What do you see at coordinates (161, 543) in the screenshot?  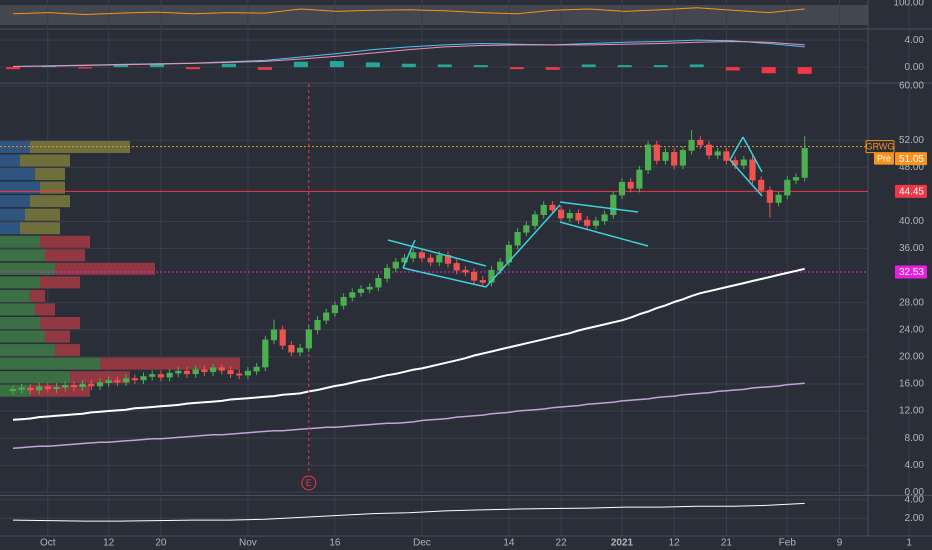 I see `x-tick-label: 20` at bounding box center [161, 543].